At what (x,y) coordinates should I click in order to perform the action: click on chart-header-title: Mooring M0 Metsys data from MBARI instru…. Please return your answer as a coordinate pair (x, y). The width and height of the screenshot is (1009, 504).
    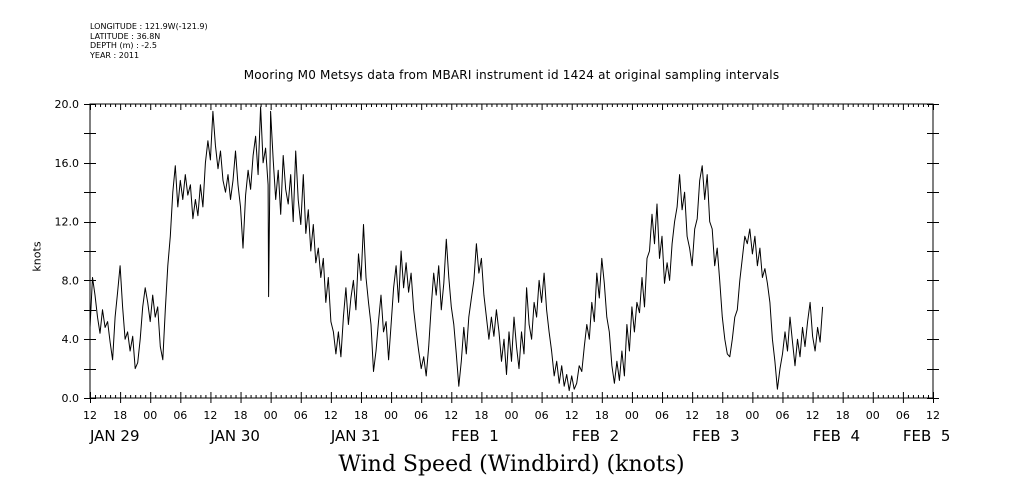
    Looking at the image, I should click on (511, 75).